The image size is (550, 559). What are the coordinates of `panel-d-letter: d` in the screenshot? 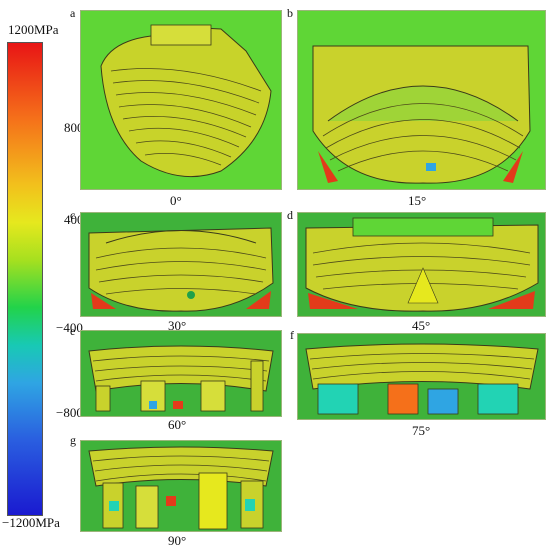 It's located at (290, 215).